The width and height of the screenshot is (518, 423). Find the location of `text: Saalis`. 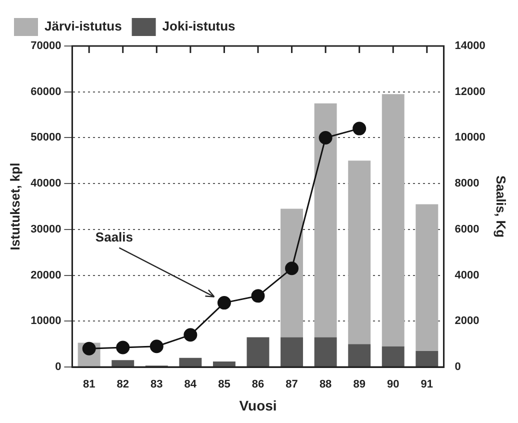

text: Saalis is located at coordinates (114, 236).